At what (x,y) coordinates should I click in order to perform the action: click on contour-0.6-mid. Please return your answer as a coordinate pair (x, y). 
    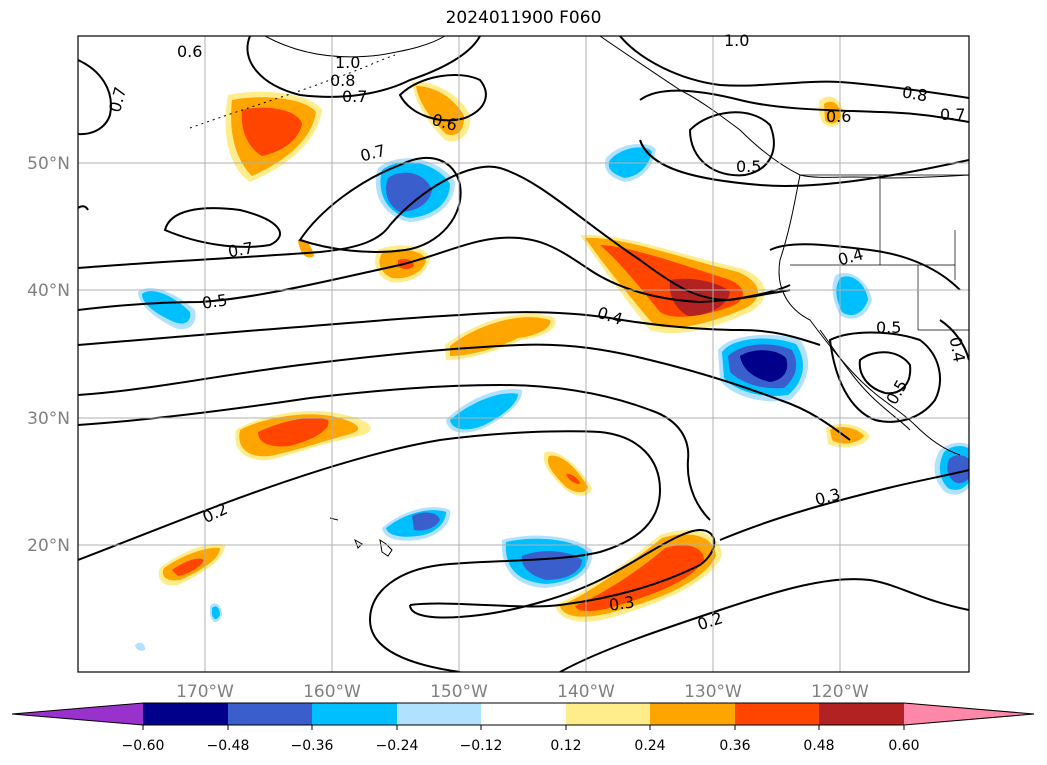
    Looking at the image, I should click on (434, 233).